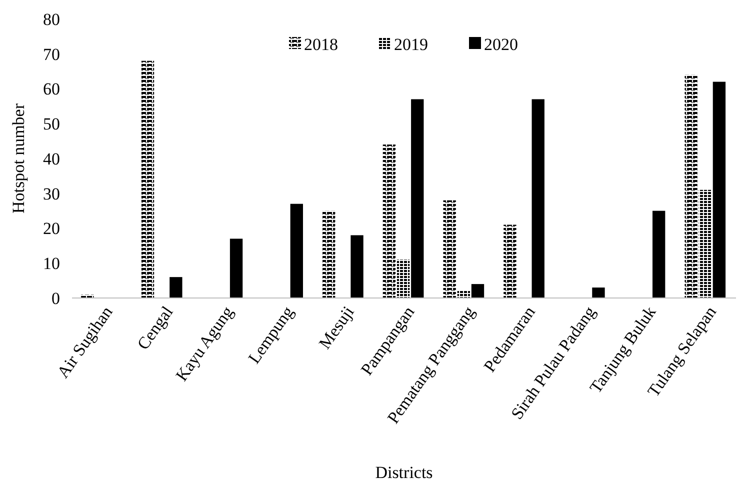 The image size is (740, 484). What do you see at coordinates (51, 158) in the screenshot?
I see `y-tick-label: 40` at bounding box center [51, 158].